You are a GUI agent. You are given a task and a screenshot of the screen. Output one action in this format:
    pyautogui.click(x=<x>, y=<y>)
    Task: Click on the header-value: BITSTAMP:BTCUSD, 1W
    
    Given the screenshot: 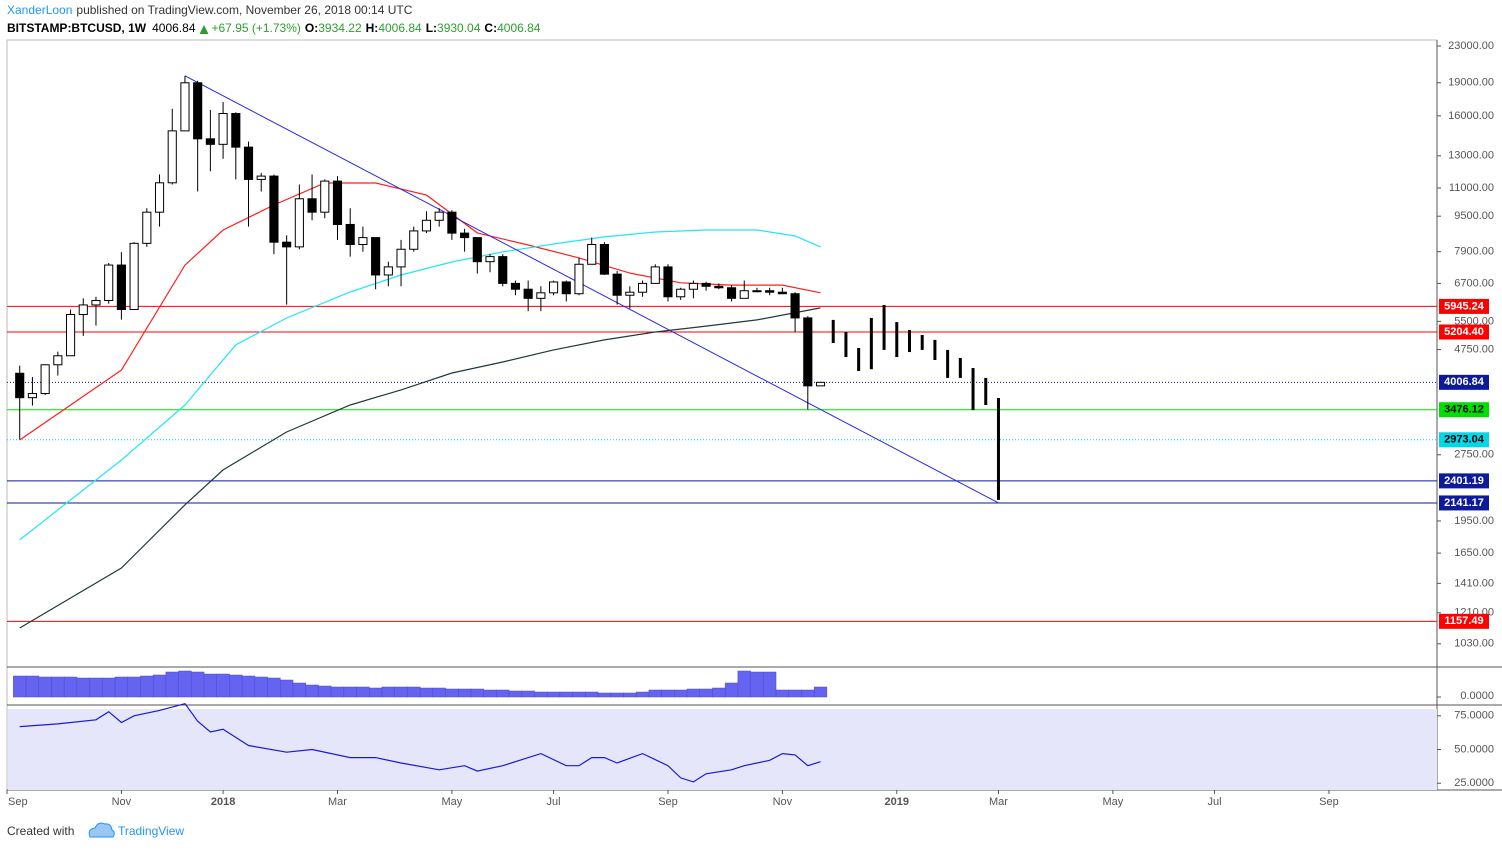 What is the action you would take?
    pyautogui.click(x=77, y=28)
    